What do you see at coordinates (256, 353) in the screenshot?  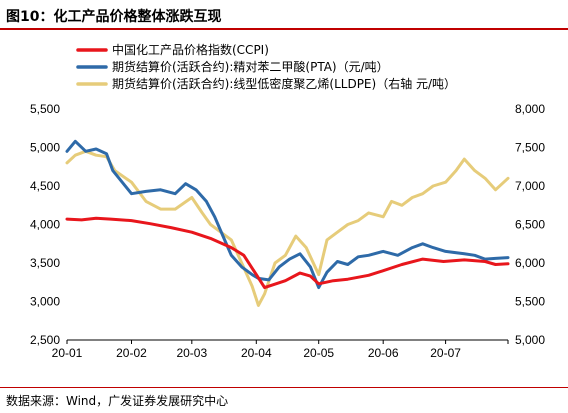 I see `x-tick-label: 20-04` at bounding box center [256, 353].